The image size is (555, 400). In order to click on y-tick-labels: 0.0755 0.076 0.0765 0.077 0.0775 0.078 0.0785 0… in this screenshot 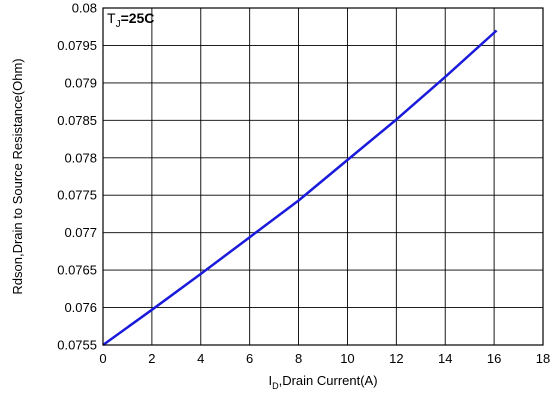, I will do `click(77, 177)`.